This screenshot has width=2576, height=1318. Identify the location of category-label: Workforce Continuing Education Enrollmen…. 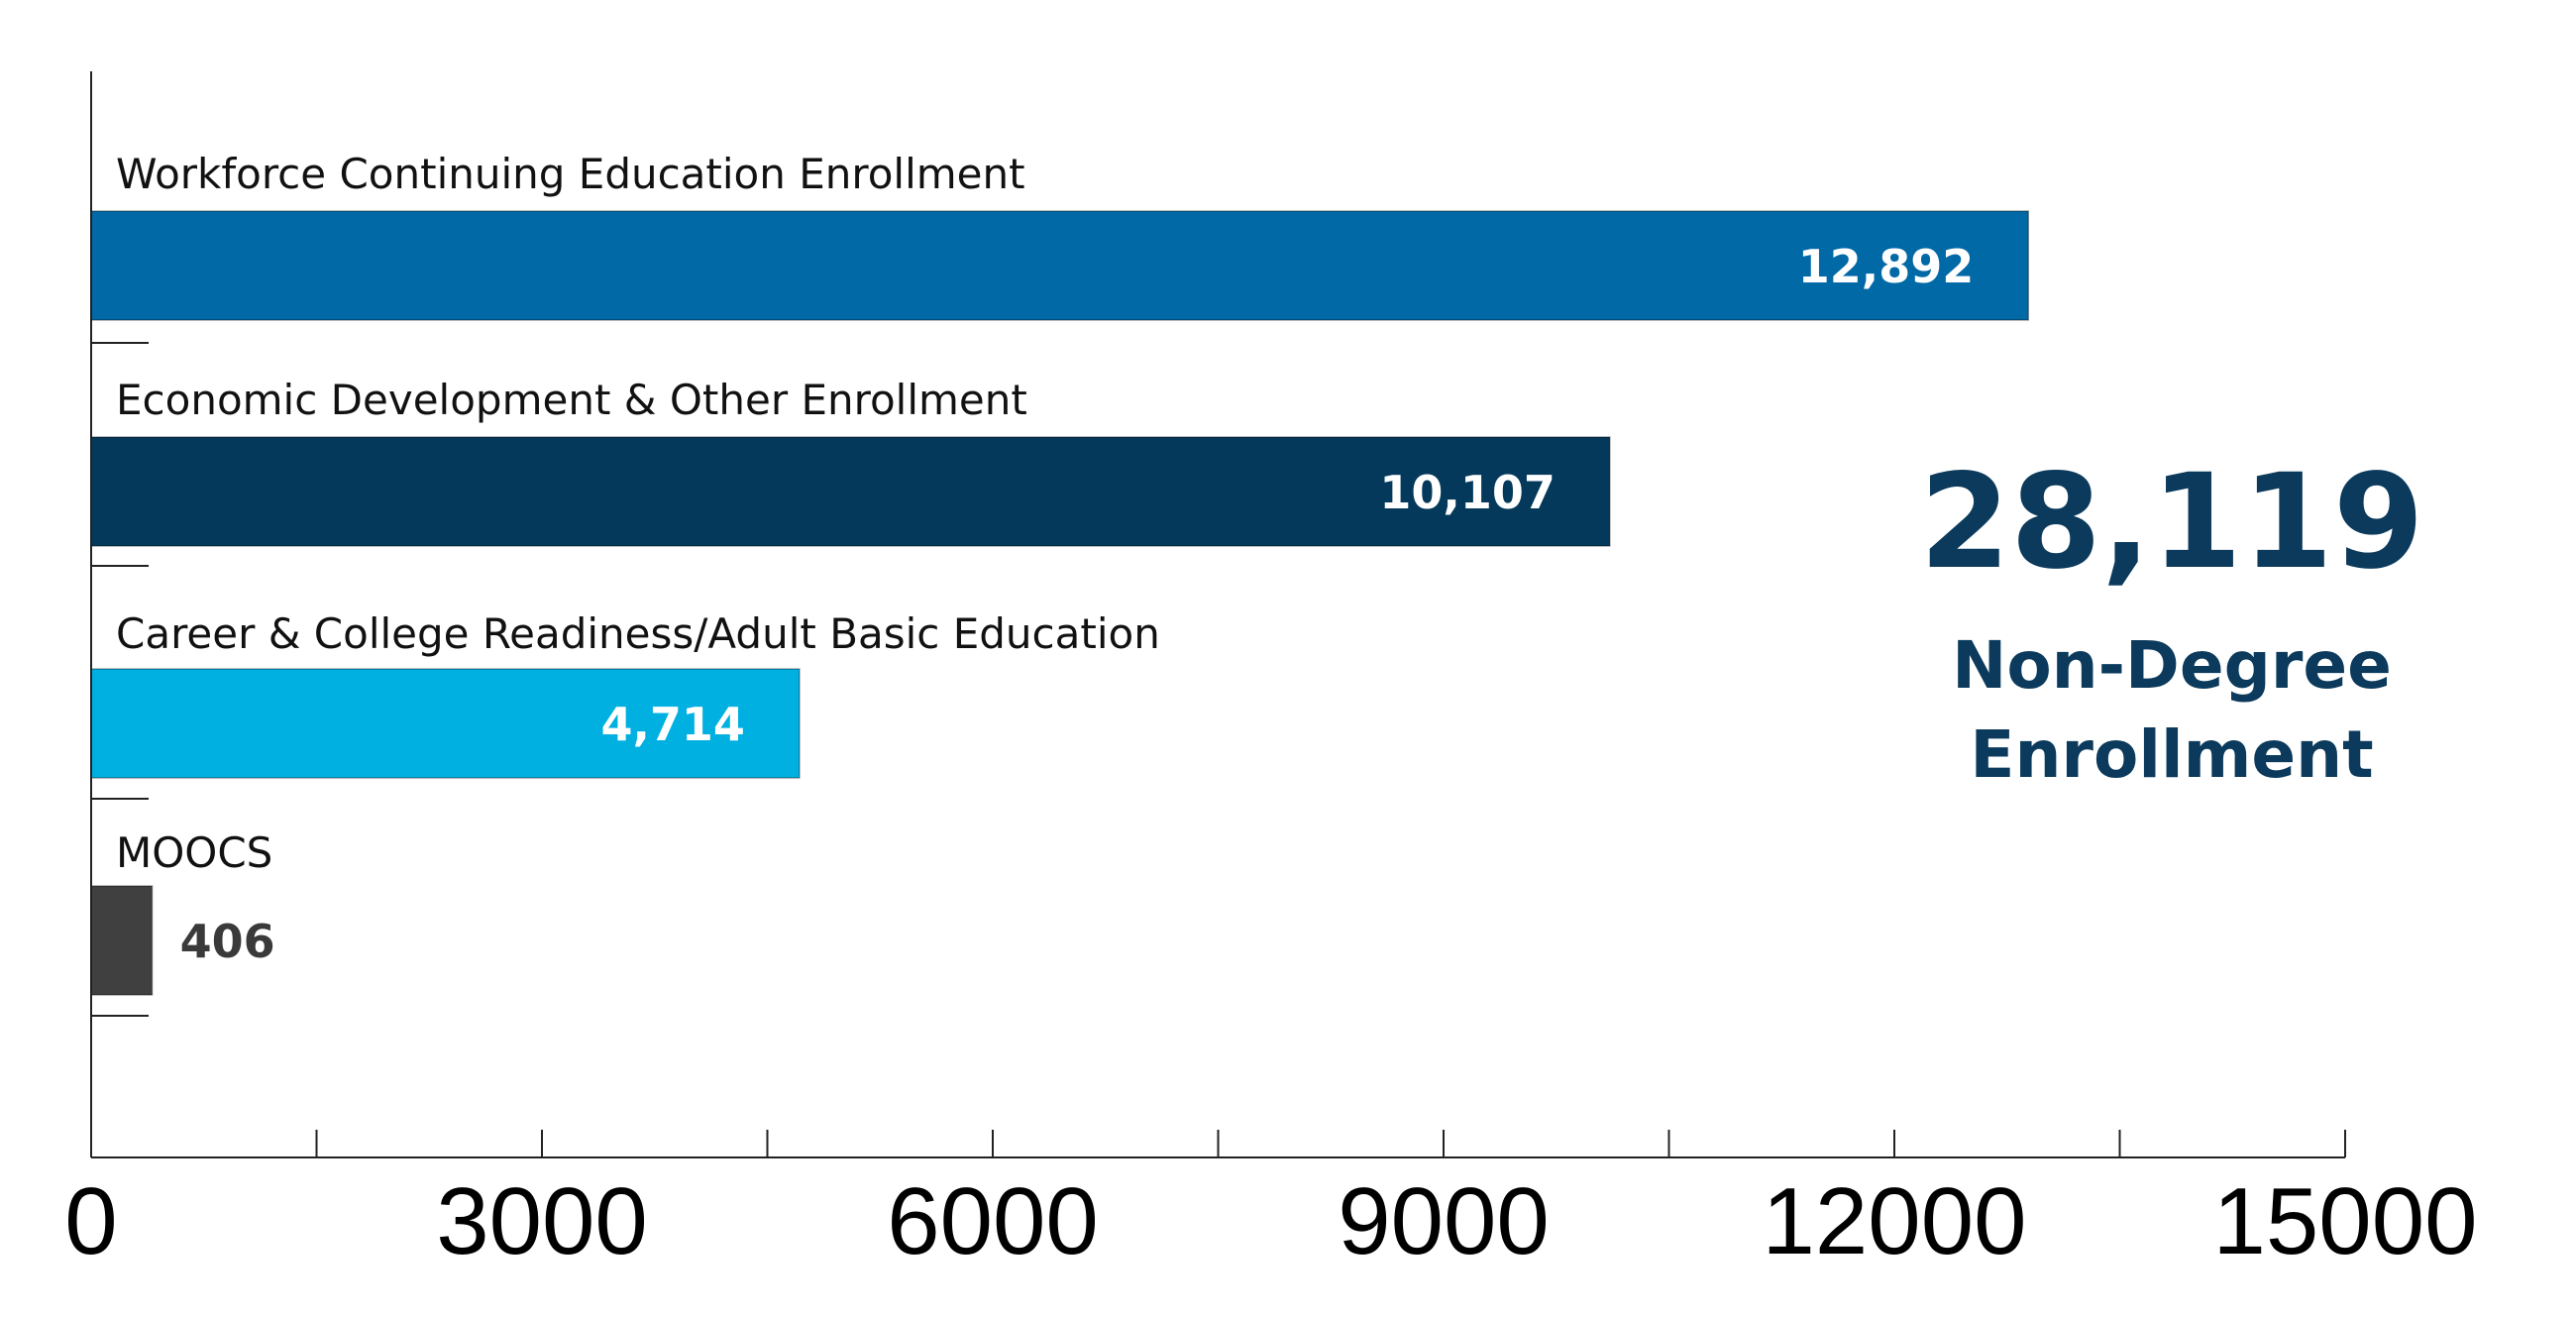
(570, 174).